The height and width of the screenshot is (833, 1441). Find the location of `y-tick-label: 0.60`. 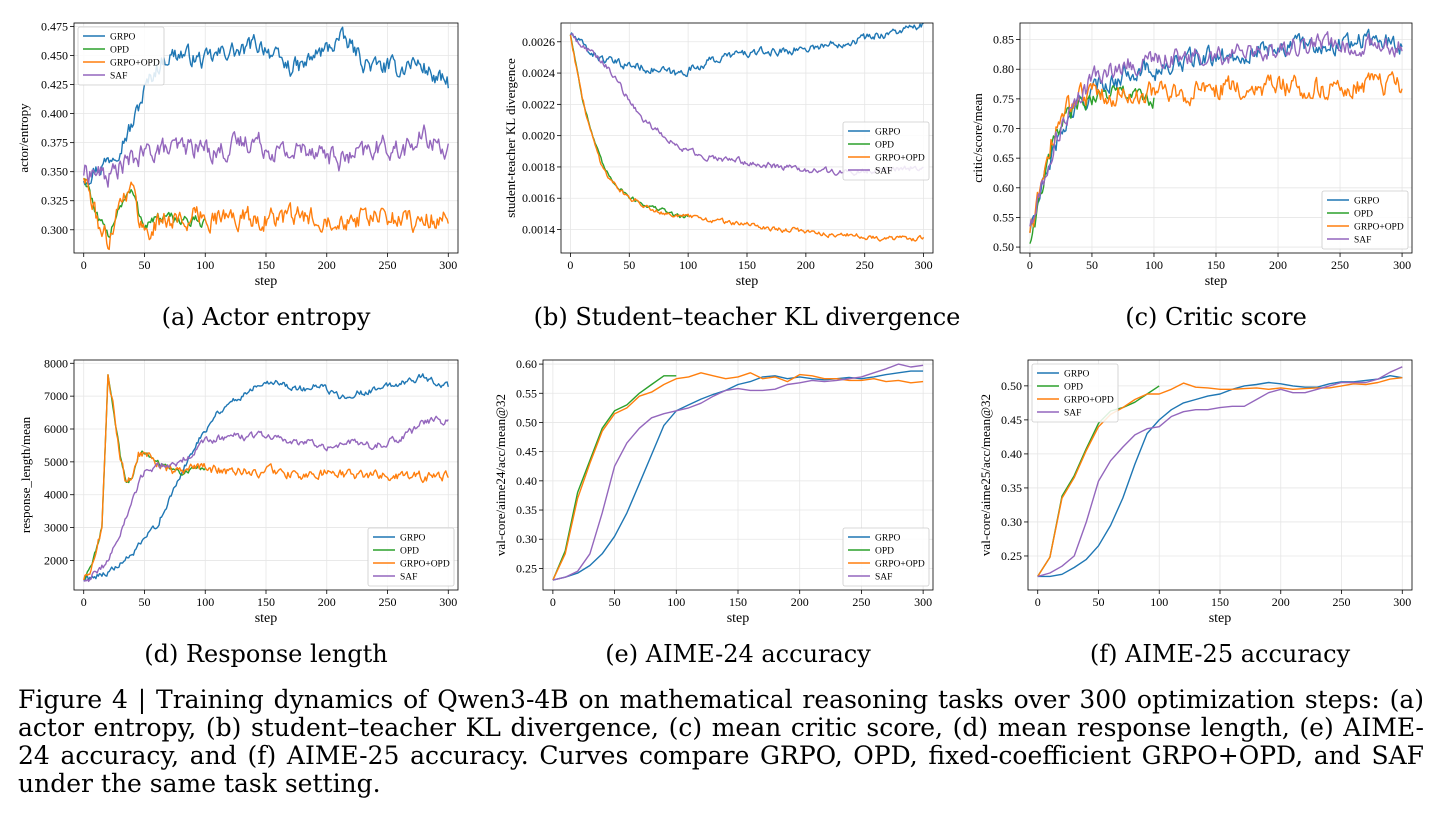

y-tick-label: 0.60 is located at coordinates (1003, 188).